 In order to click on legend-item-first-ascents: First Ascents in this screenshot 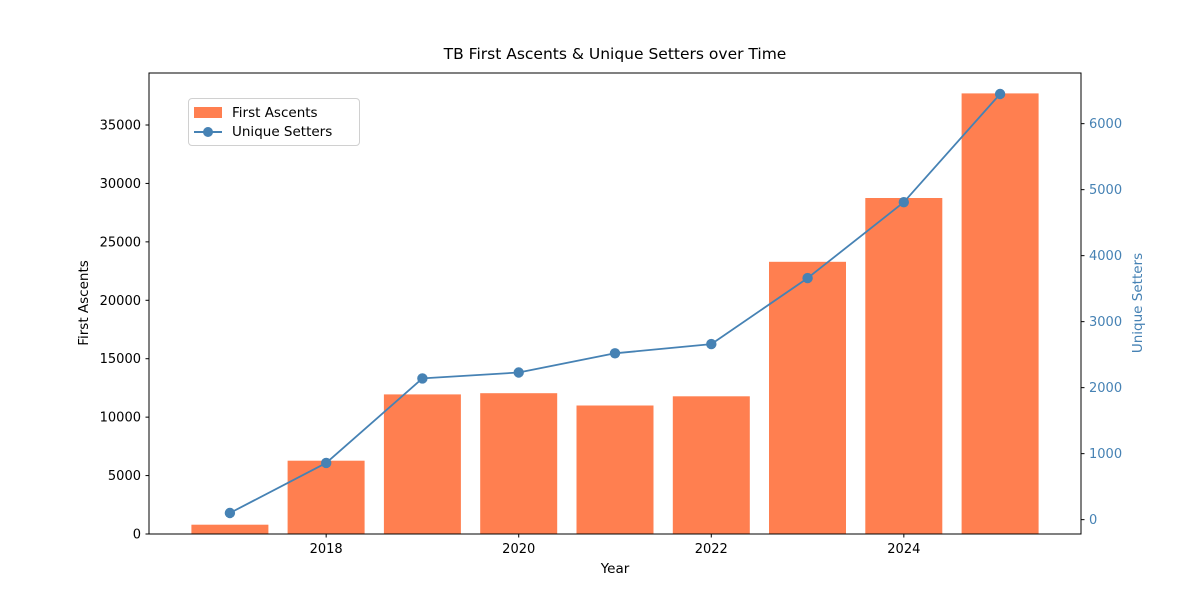, I will do `click(273, 112)`.